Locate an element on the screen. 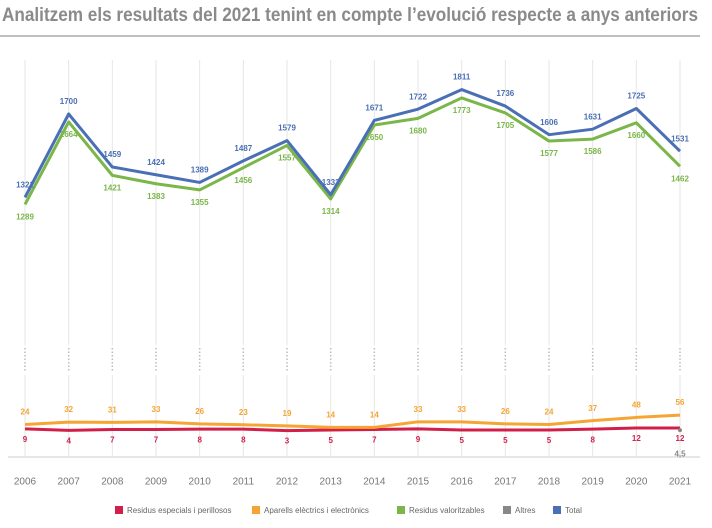 This screenshot has height=528, width=712. x-tick-label: 2018 is located at coordinates (549, 482).